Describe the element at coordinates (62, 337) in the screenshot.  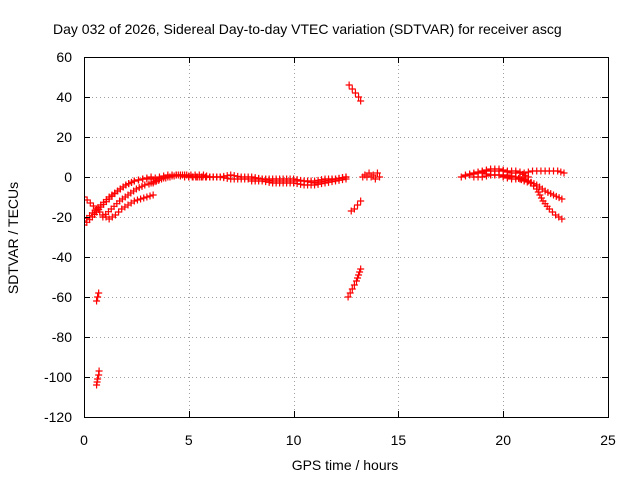
I see `y-tick-label: -80` at that location.